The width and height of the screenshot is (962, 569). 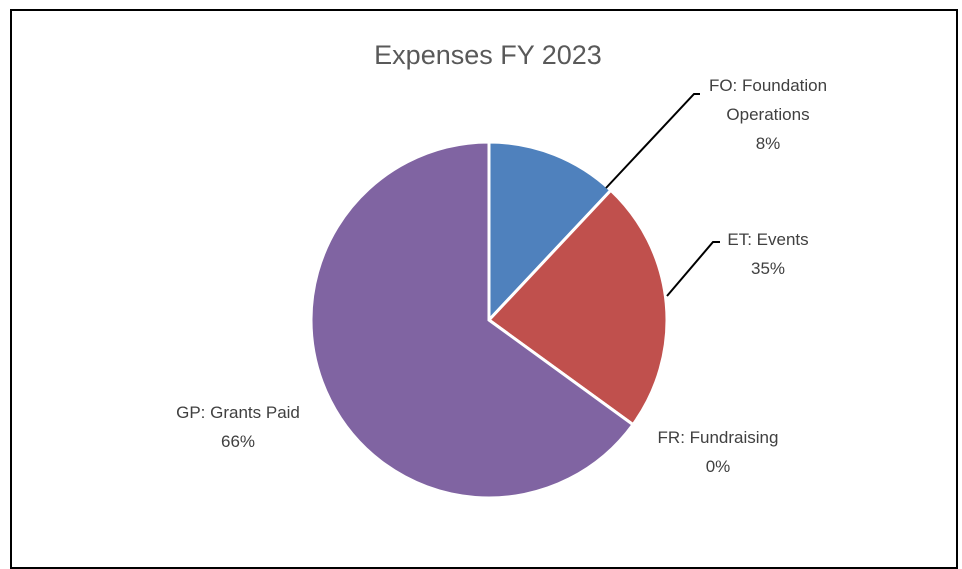 I want to click on slice-label-fr: FR: Fundraising, so click(x=718, y=437).